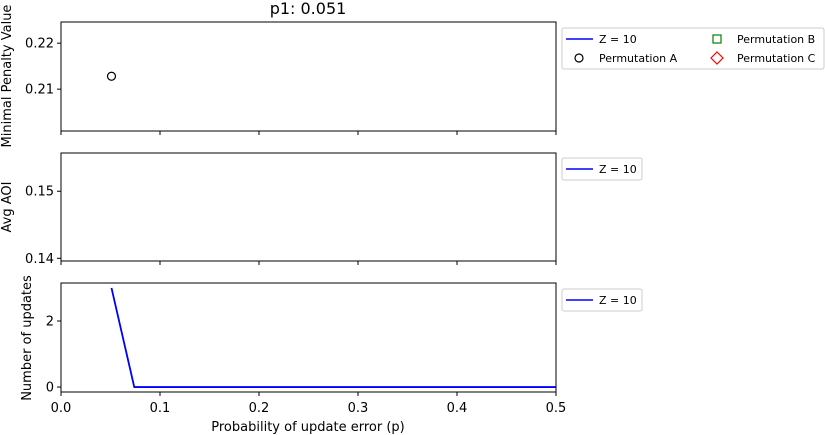 Image resolution: width=825 pixels, height=435 pixels. Describe the element at coordinates (43, 226) in the screenshot. I see `y-ticks: 0.14 0.15` at that location.